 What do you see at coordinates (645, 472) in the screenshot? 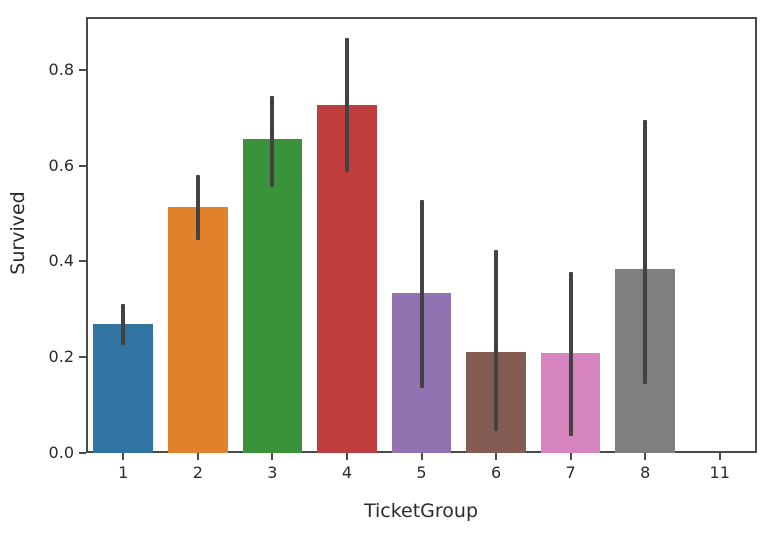
I see `x-tick-label: 8` at bounding box center [645, 472].